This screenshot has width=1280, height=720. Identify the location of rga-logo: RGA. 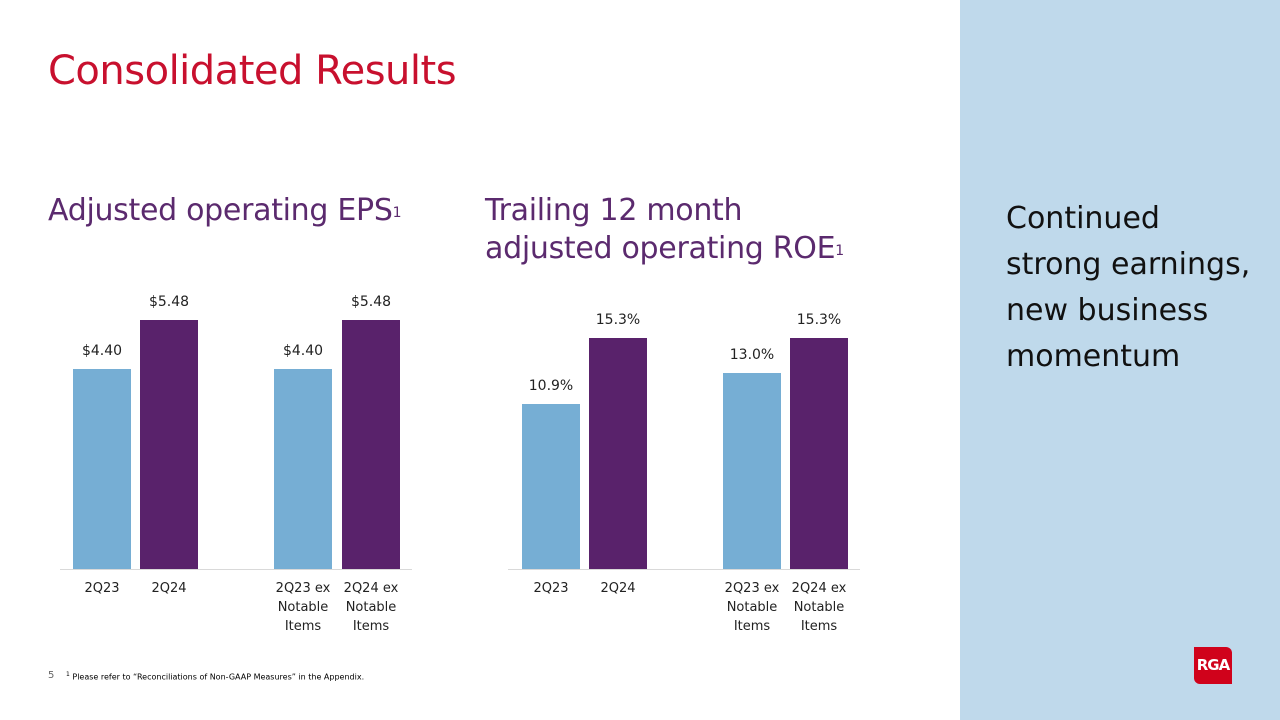
(1213, 665).